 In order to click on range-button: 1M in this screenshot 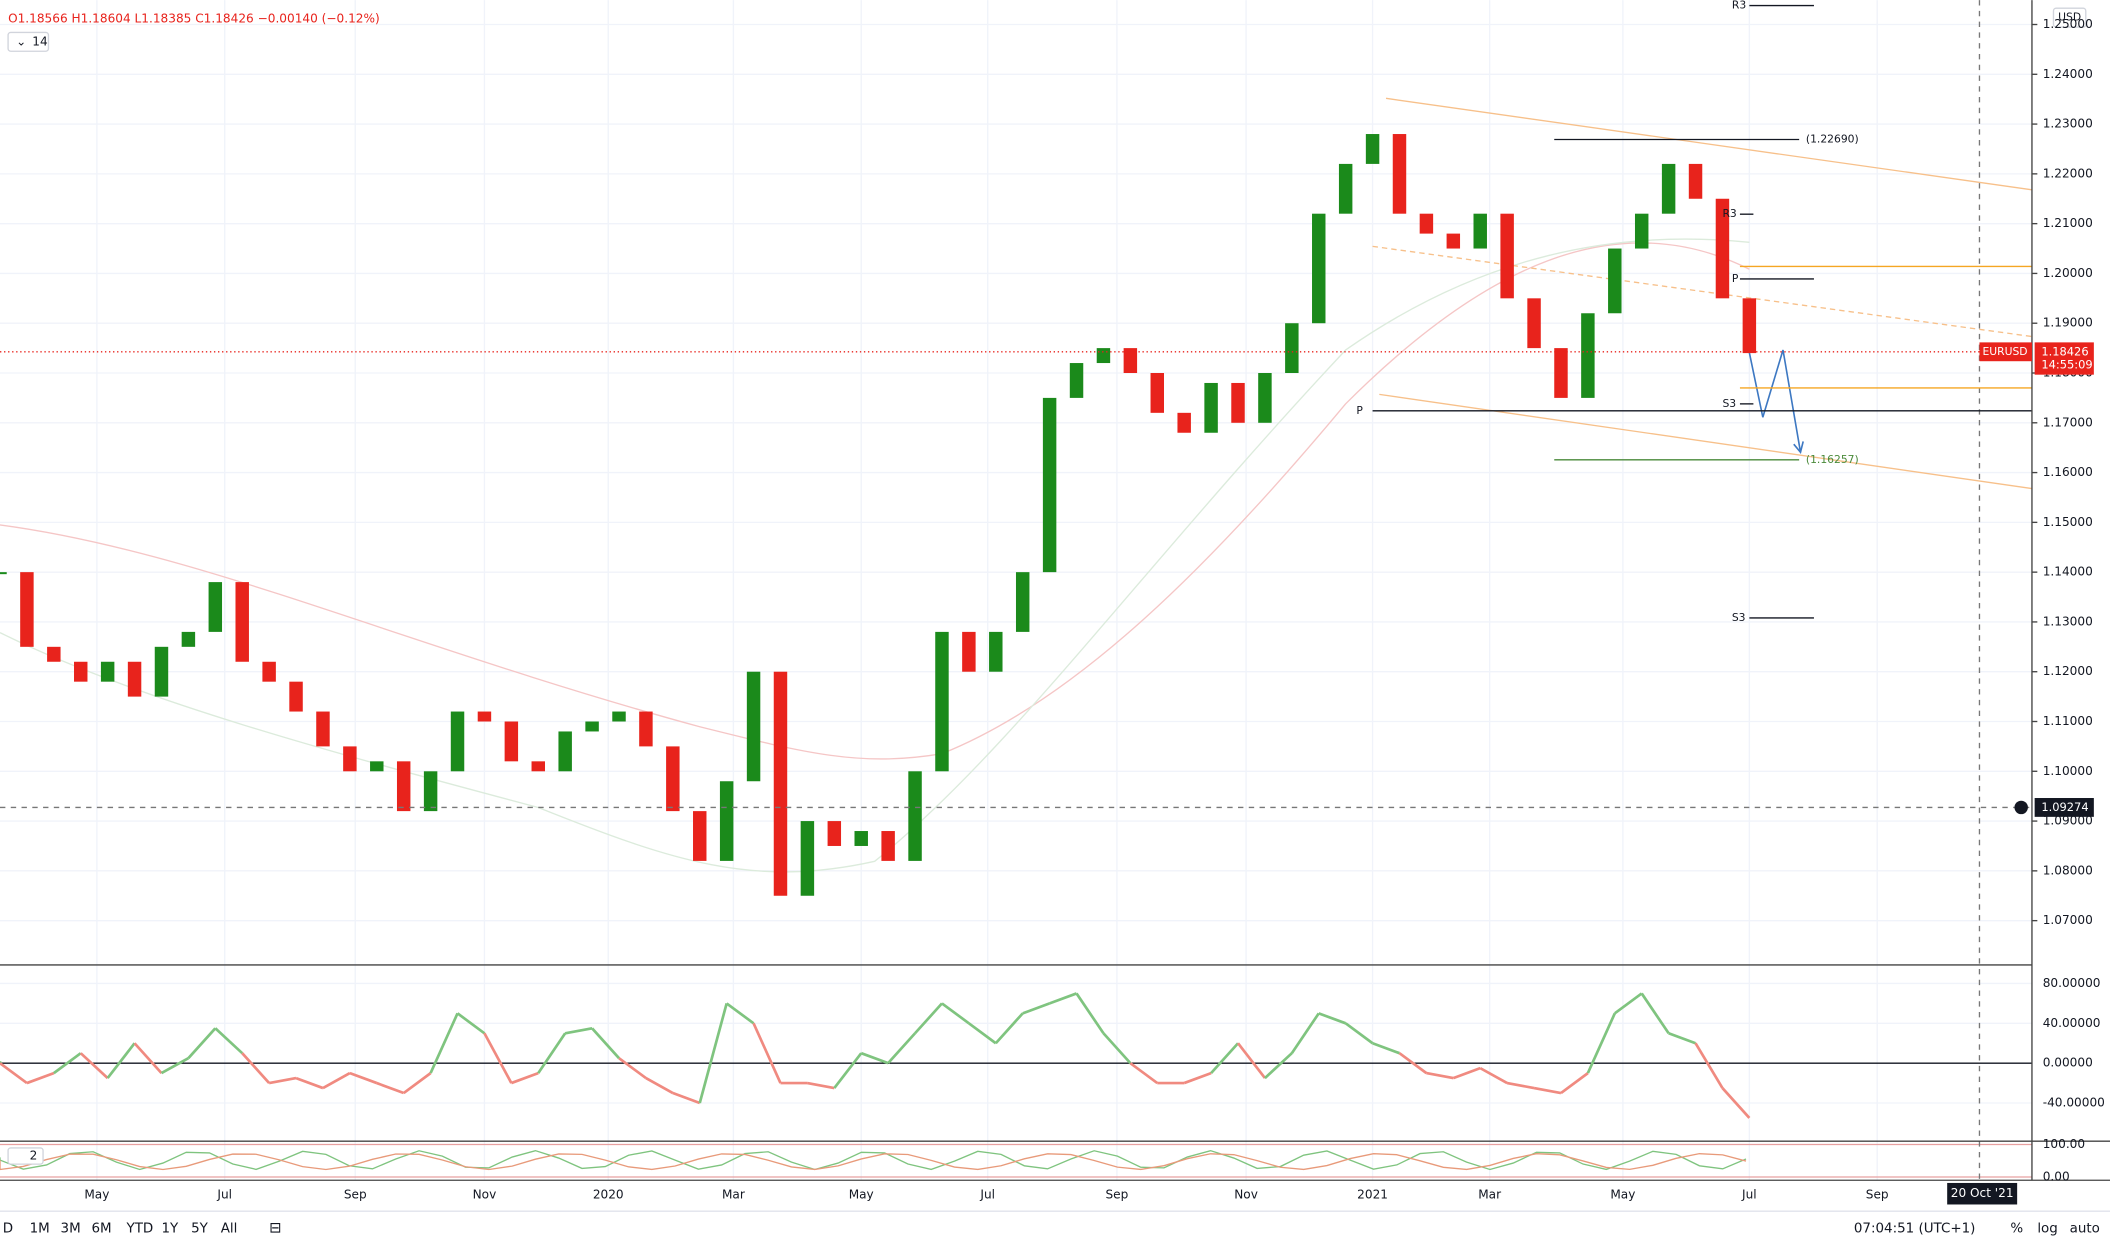, I will do `click(40, 1229)`.